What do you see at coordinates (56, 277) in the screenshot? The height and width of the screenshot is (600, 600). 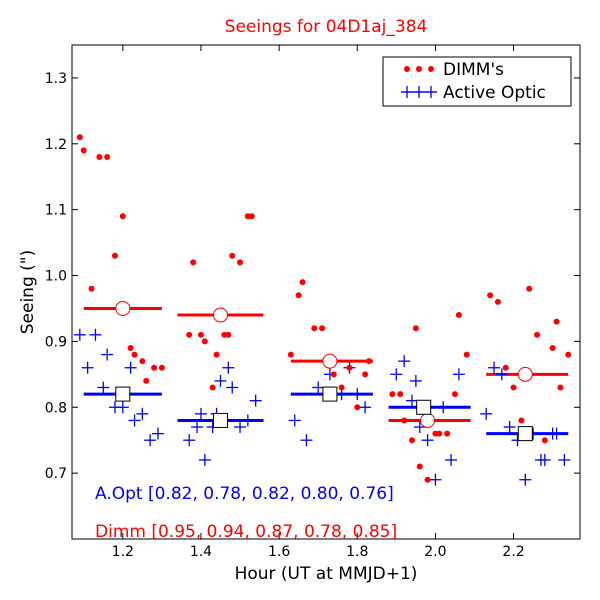 I see `y-tick-label: 1.0` at bounding box center [56, 277].